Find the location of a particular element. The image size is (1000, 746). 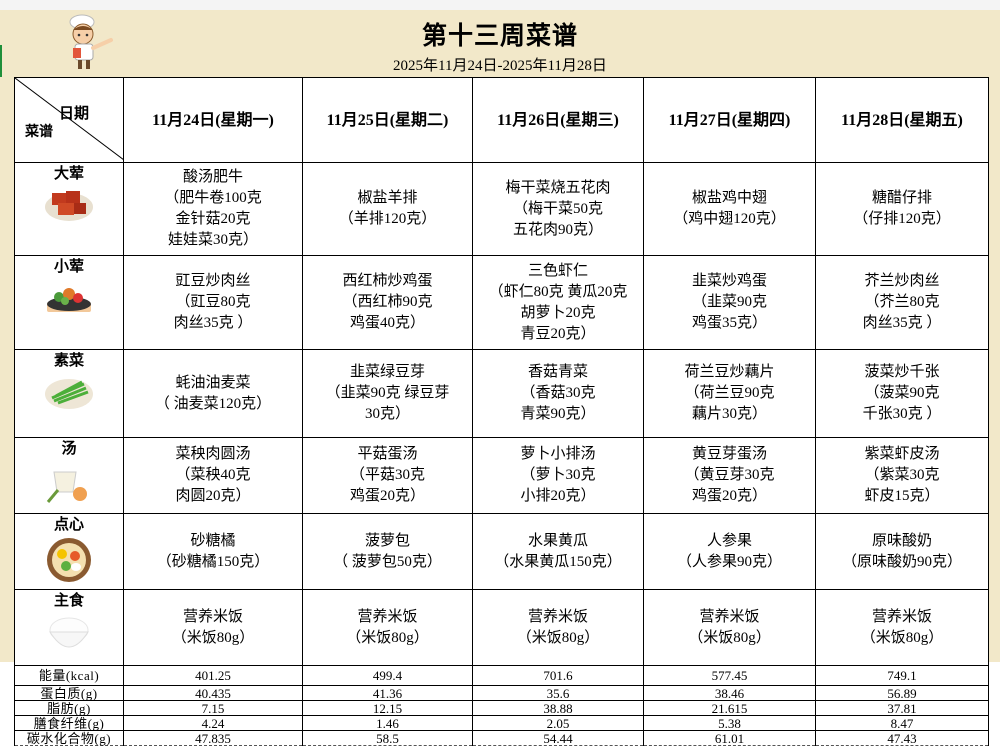

dish-cell: 菠菜炒千张 （菠菜90克 千张30克 ） is located at coordinates (902, 393).